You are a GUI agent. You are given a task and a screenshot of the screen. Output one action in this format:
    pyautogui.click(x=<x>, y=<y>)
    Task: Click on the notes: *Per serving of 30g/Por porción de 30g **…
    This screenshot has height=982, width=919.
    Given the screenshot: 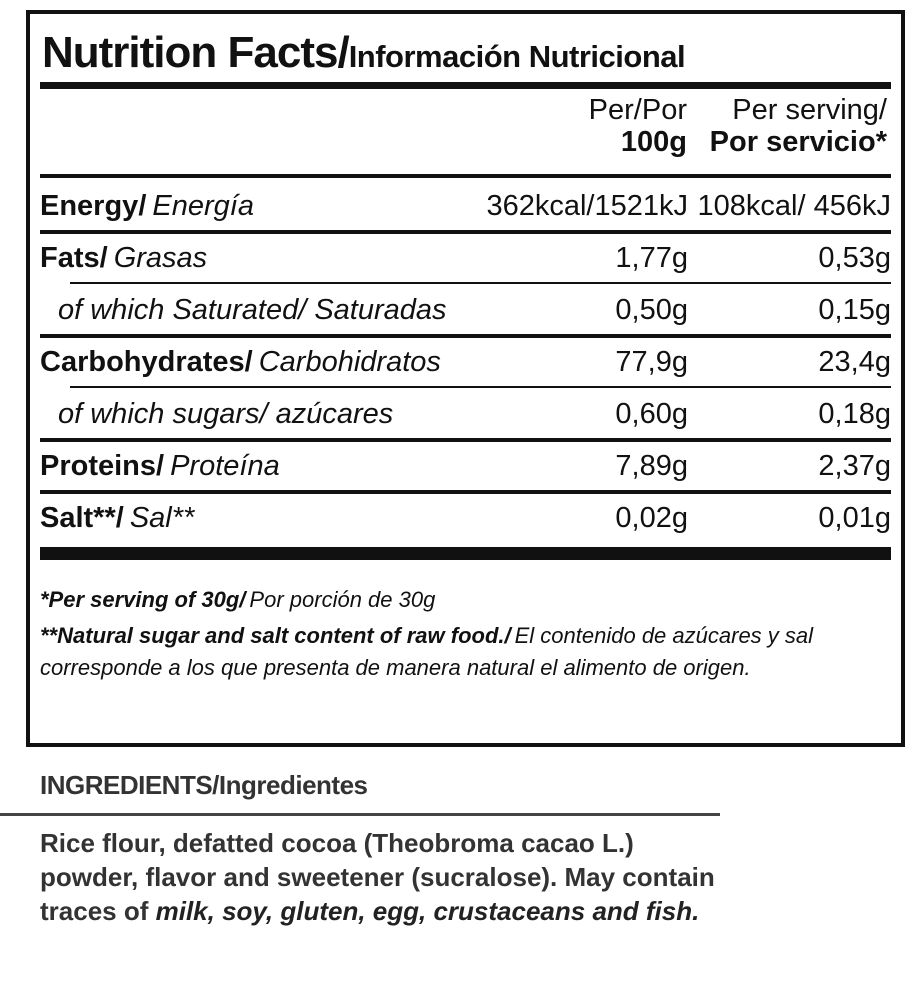 What is the action you would take?
    pyautogui.click(x=450, y=636)
    